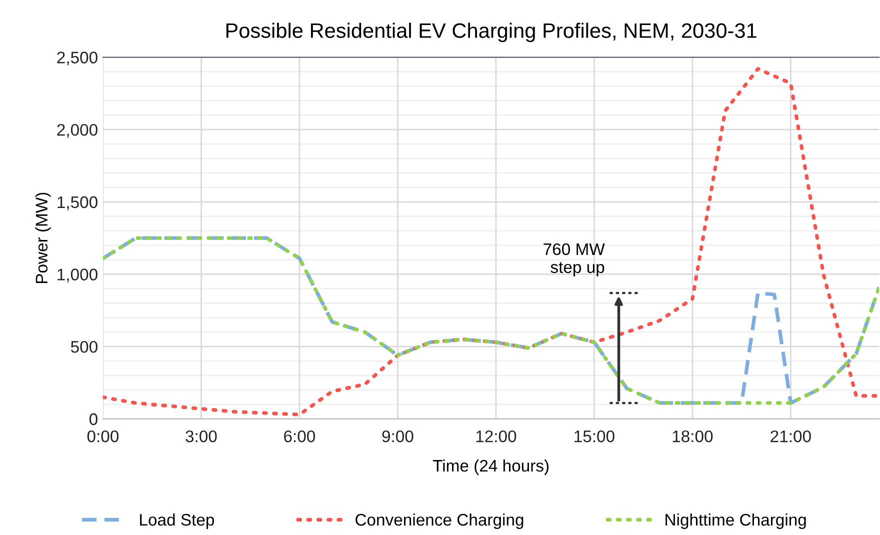  Describe the element at coordinates (77, 131) in the screenshot. I see `y-tick-label: 2,000` at that location.